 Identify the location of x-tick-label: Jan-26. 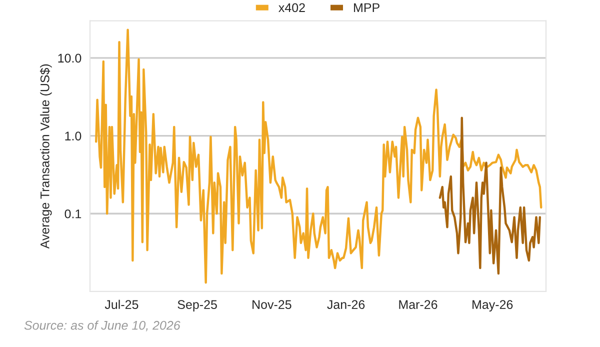
(346, 304).